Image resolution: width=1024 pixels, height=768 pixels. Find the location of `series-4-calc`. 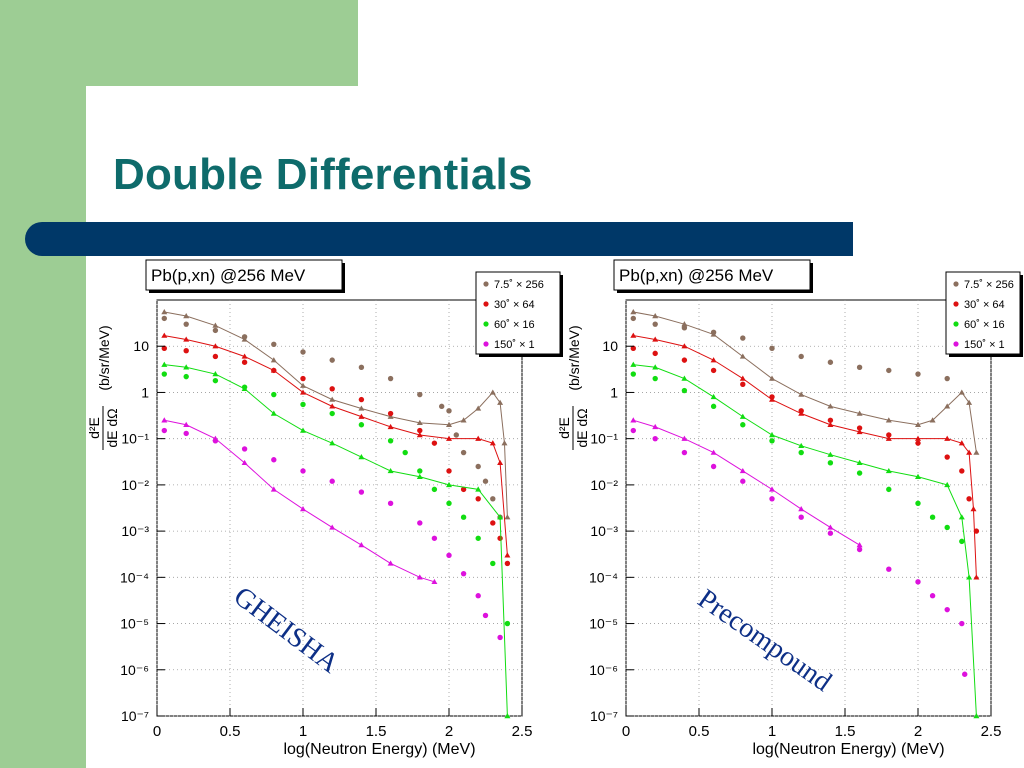

series-4-calc is located at coordinates (299, 501).